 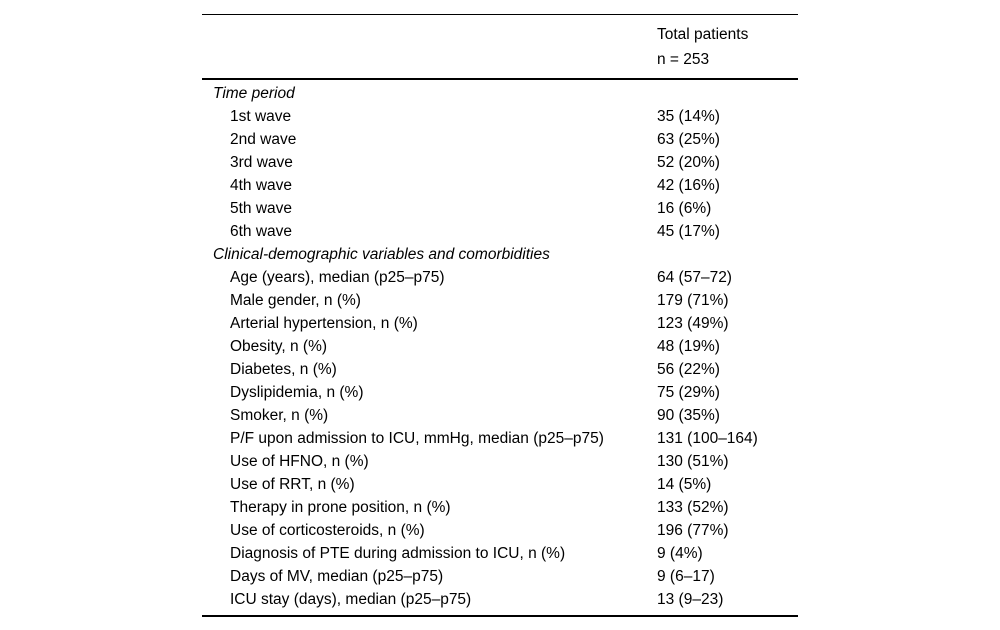 I want to click on table-row: Time period, so click(x=500, y=93).